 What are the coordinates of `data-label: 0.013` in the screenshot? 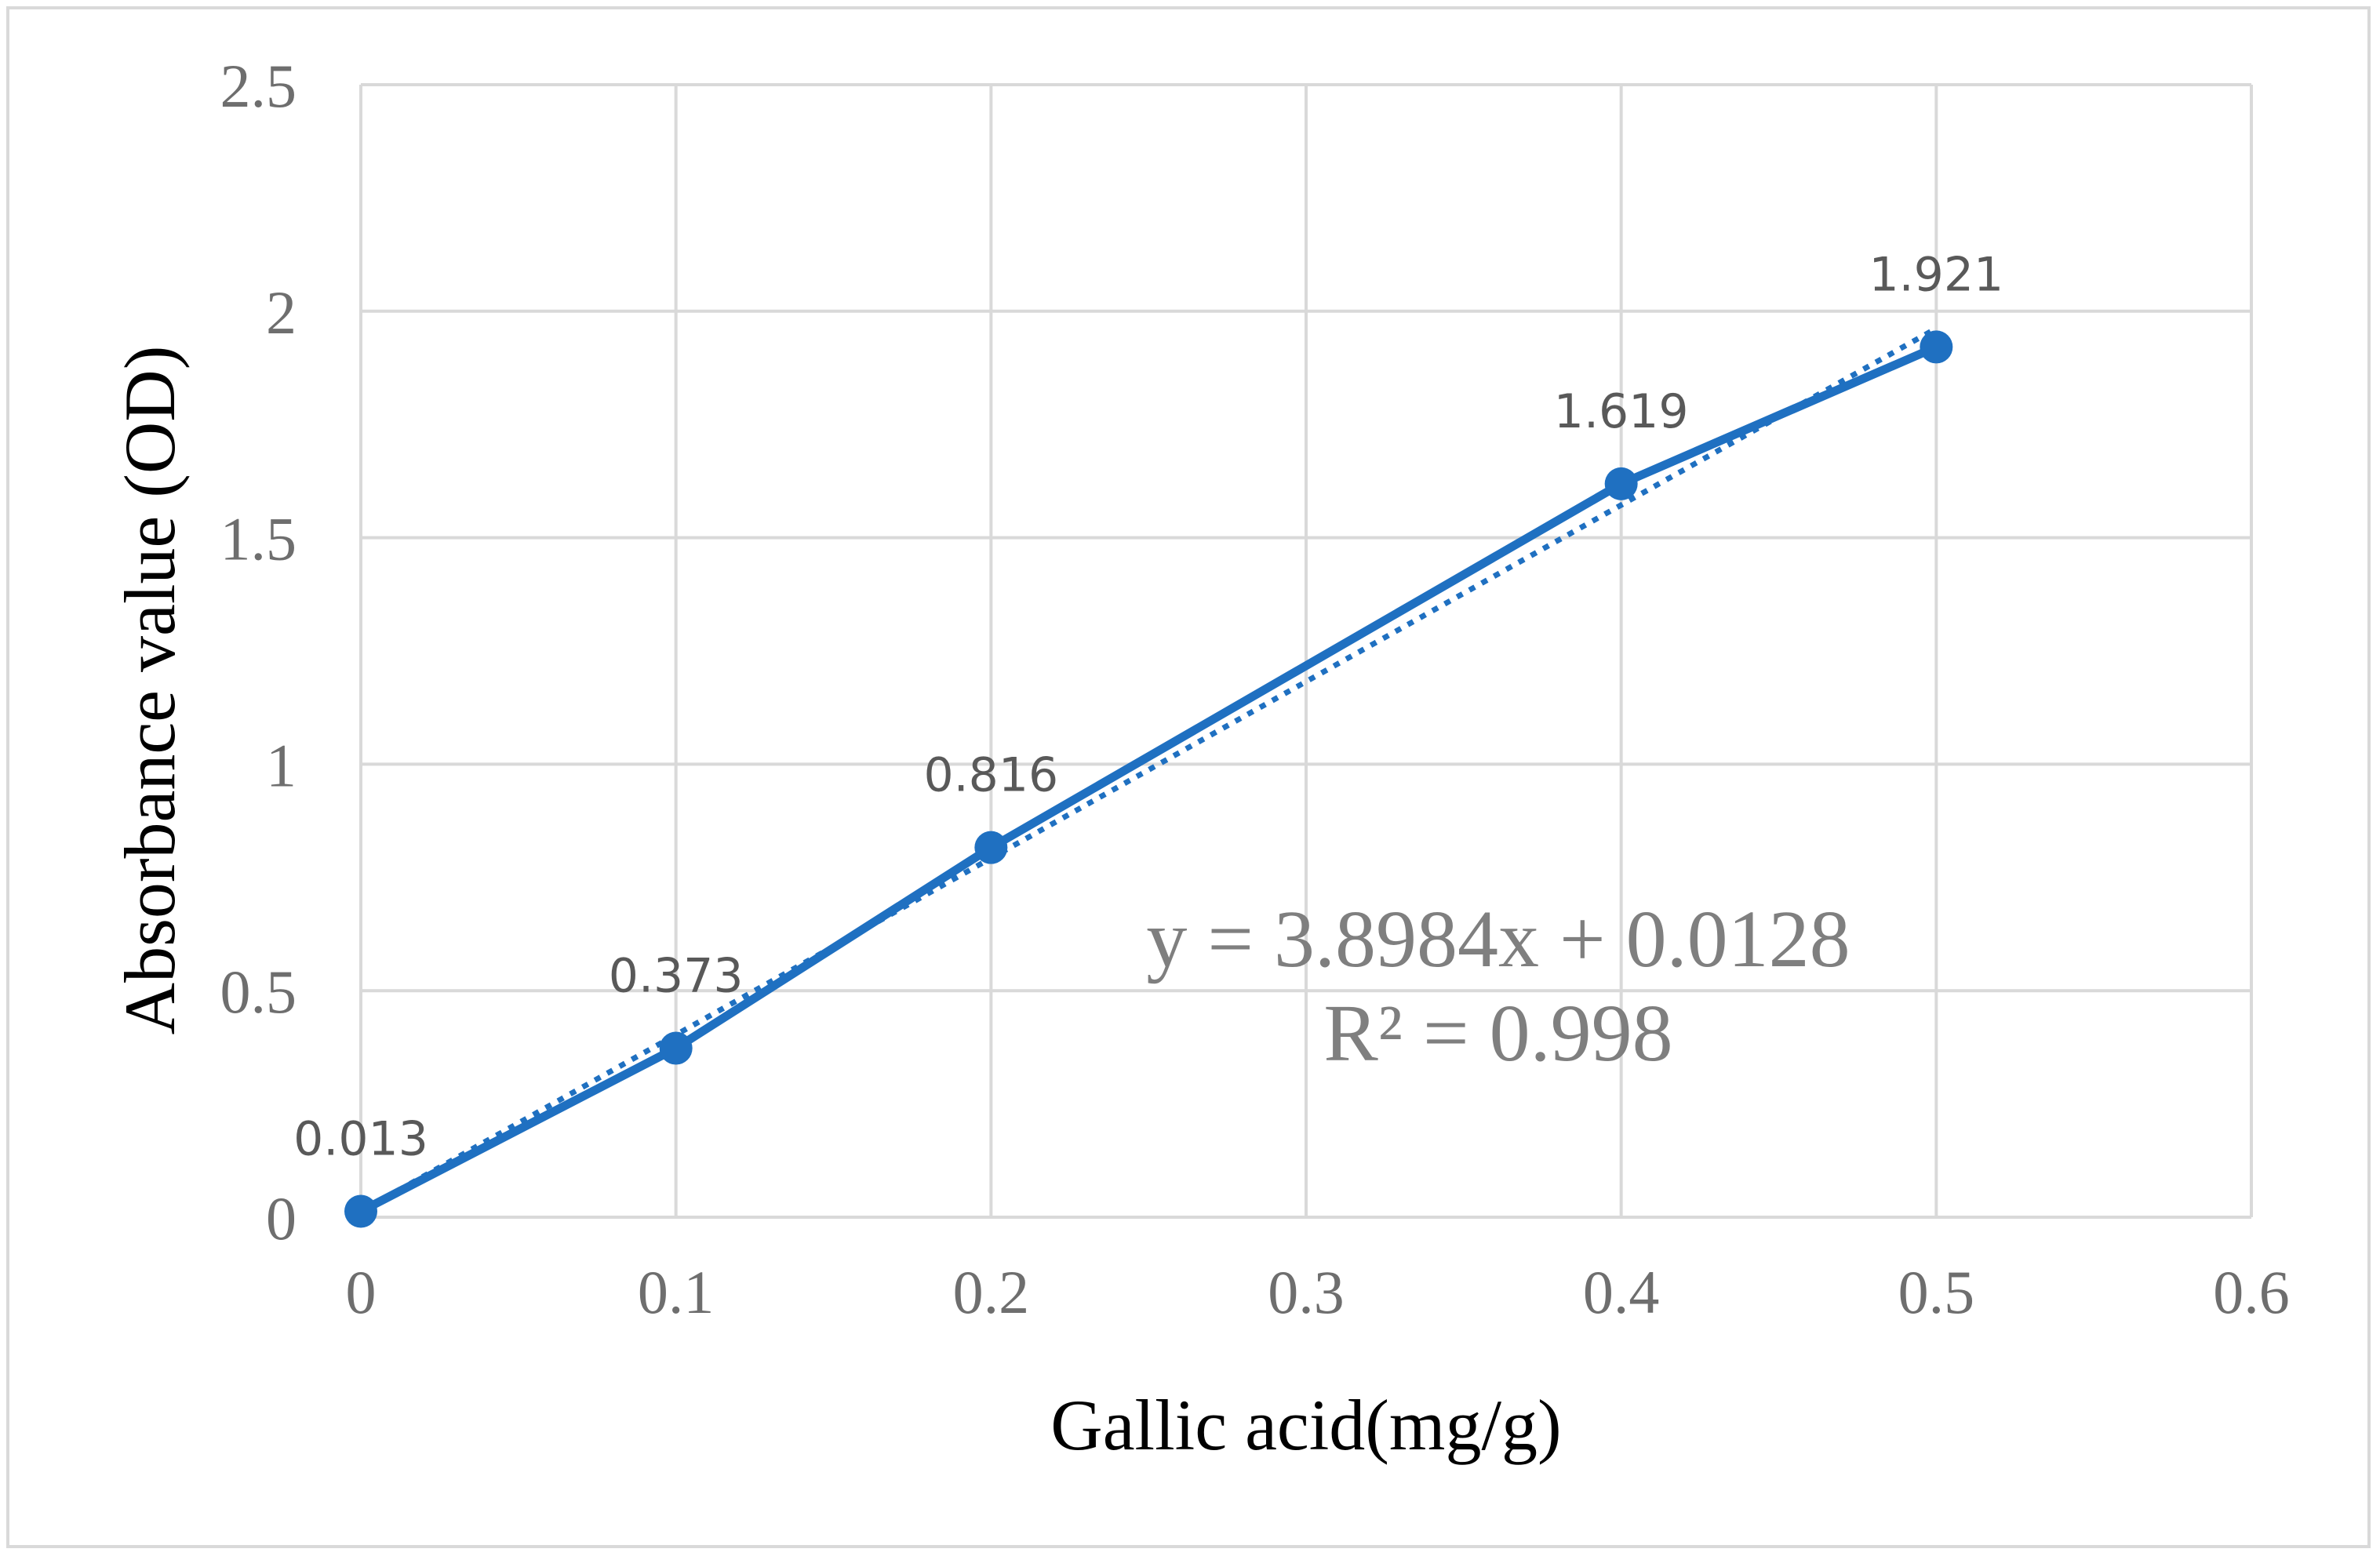 It's located at (360, 1138).